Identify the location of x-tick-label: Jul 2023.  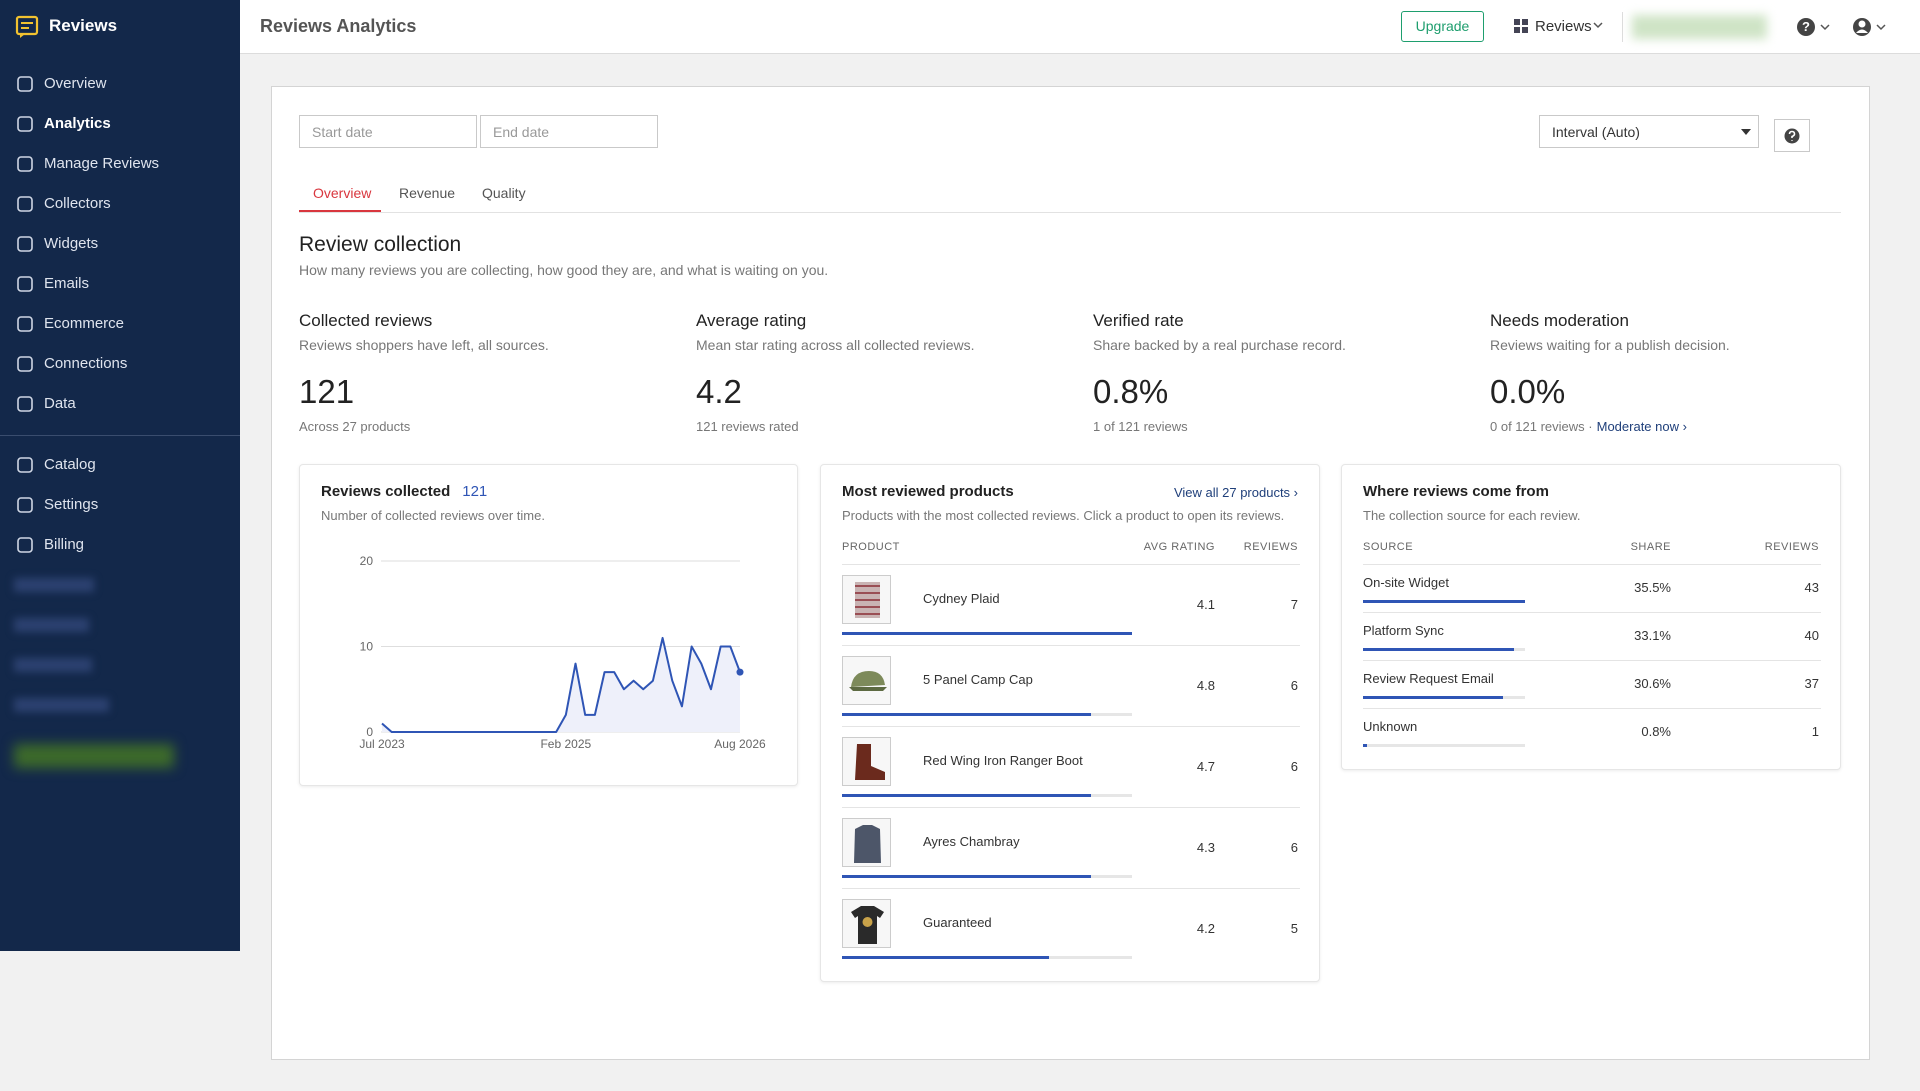
(382, 744).